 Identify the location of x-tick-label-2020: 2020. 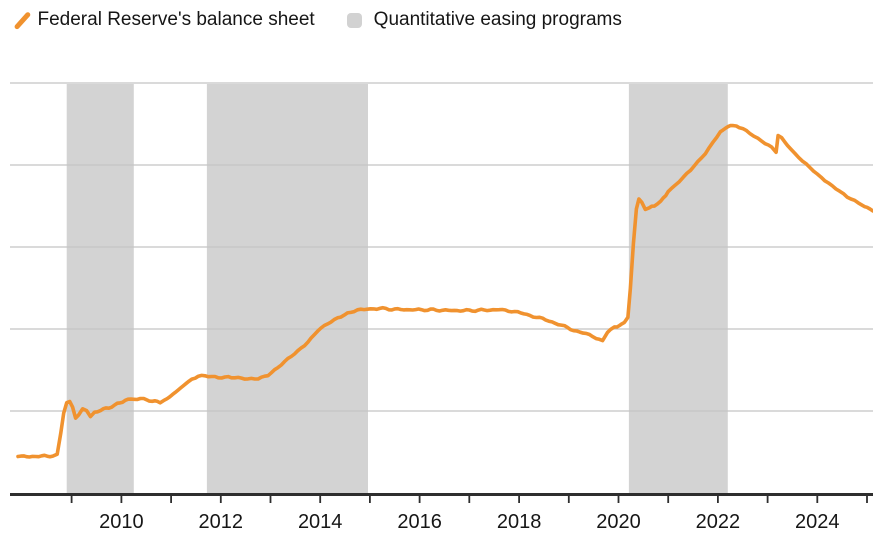
(618, 522).